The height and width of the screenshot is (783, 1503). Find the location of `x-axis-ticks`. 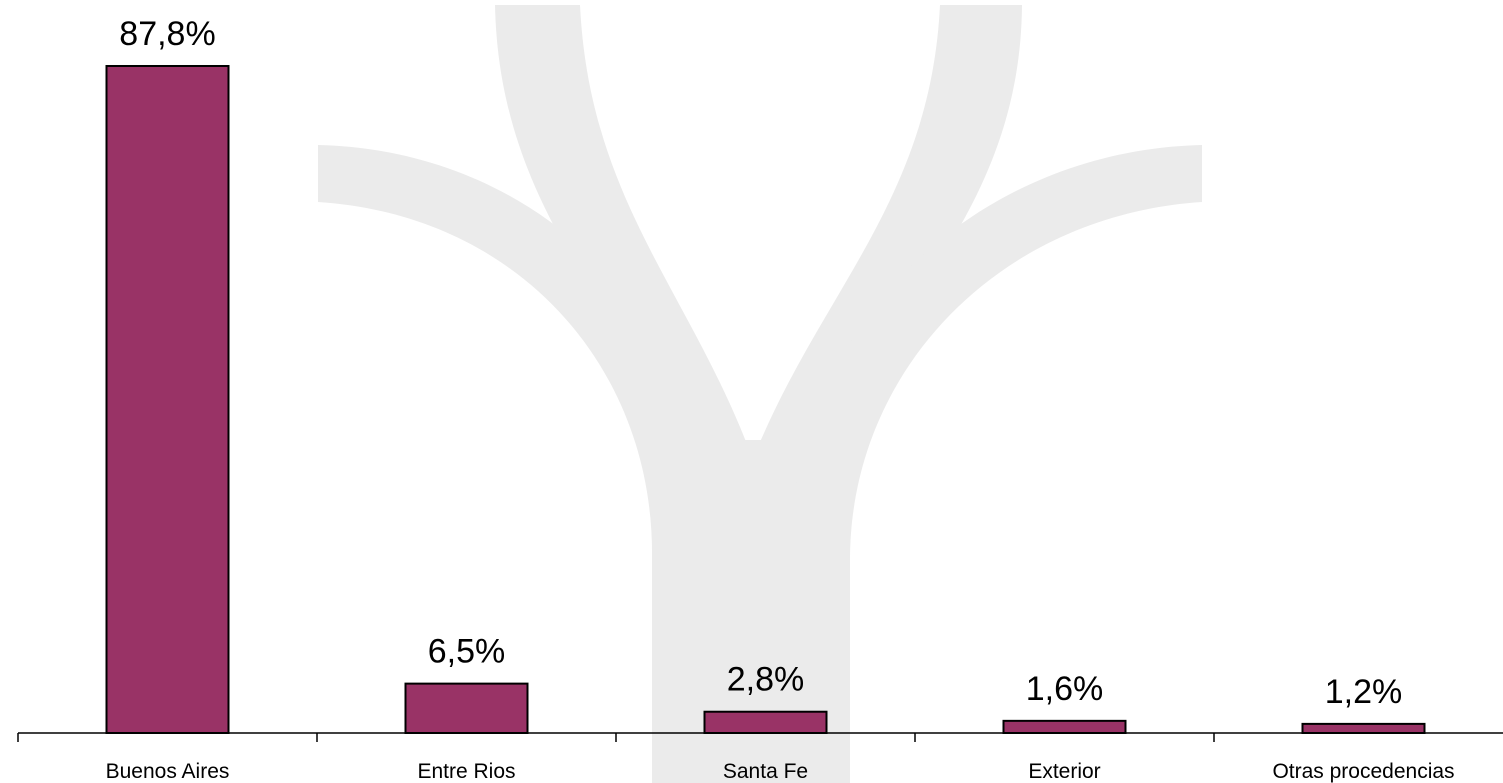

x-axis-ticks is located at coordinates (616, 737).